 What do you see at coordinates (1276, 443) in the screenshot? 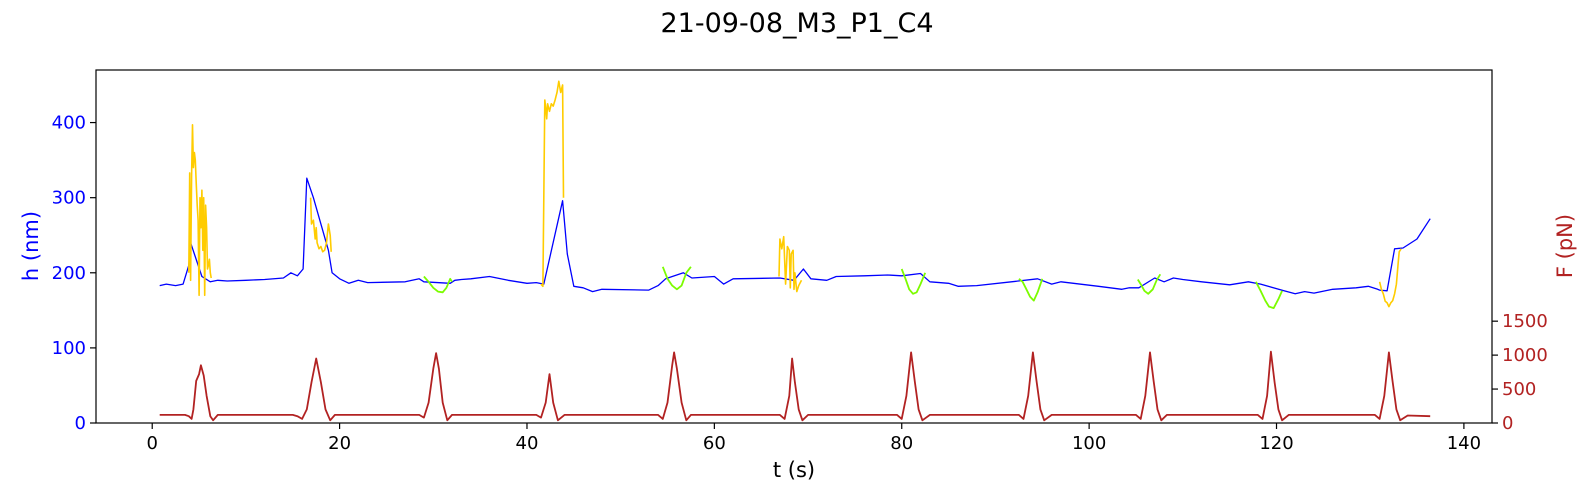
I see `x-tick-label: 120` at bounding box center [1276, 443].